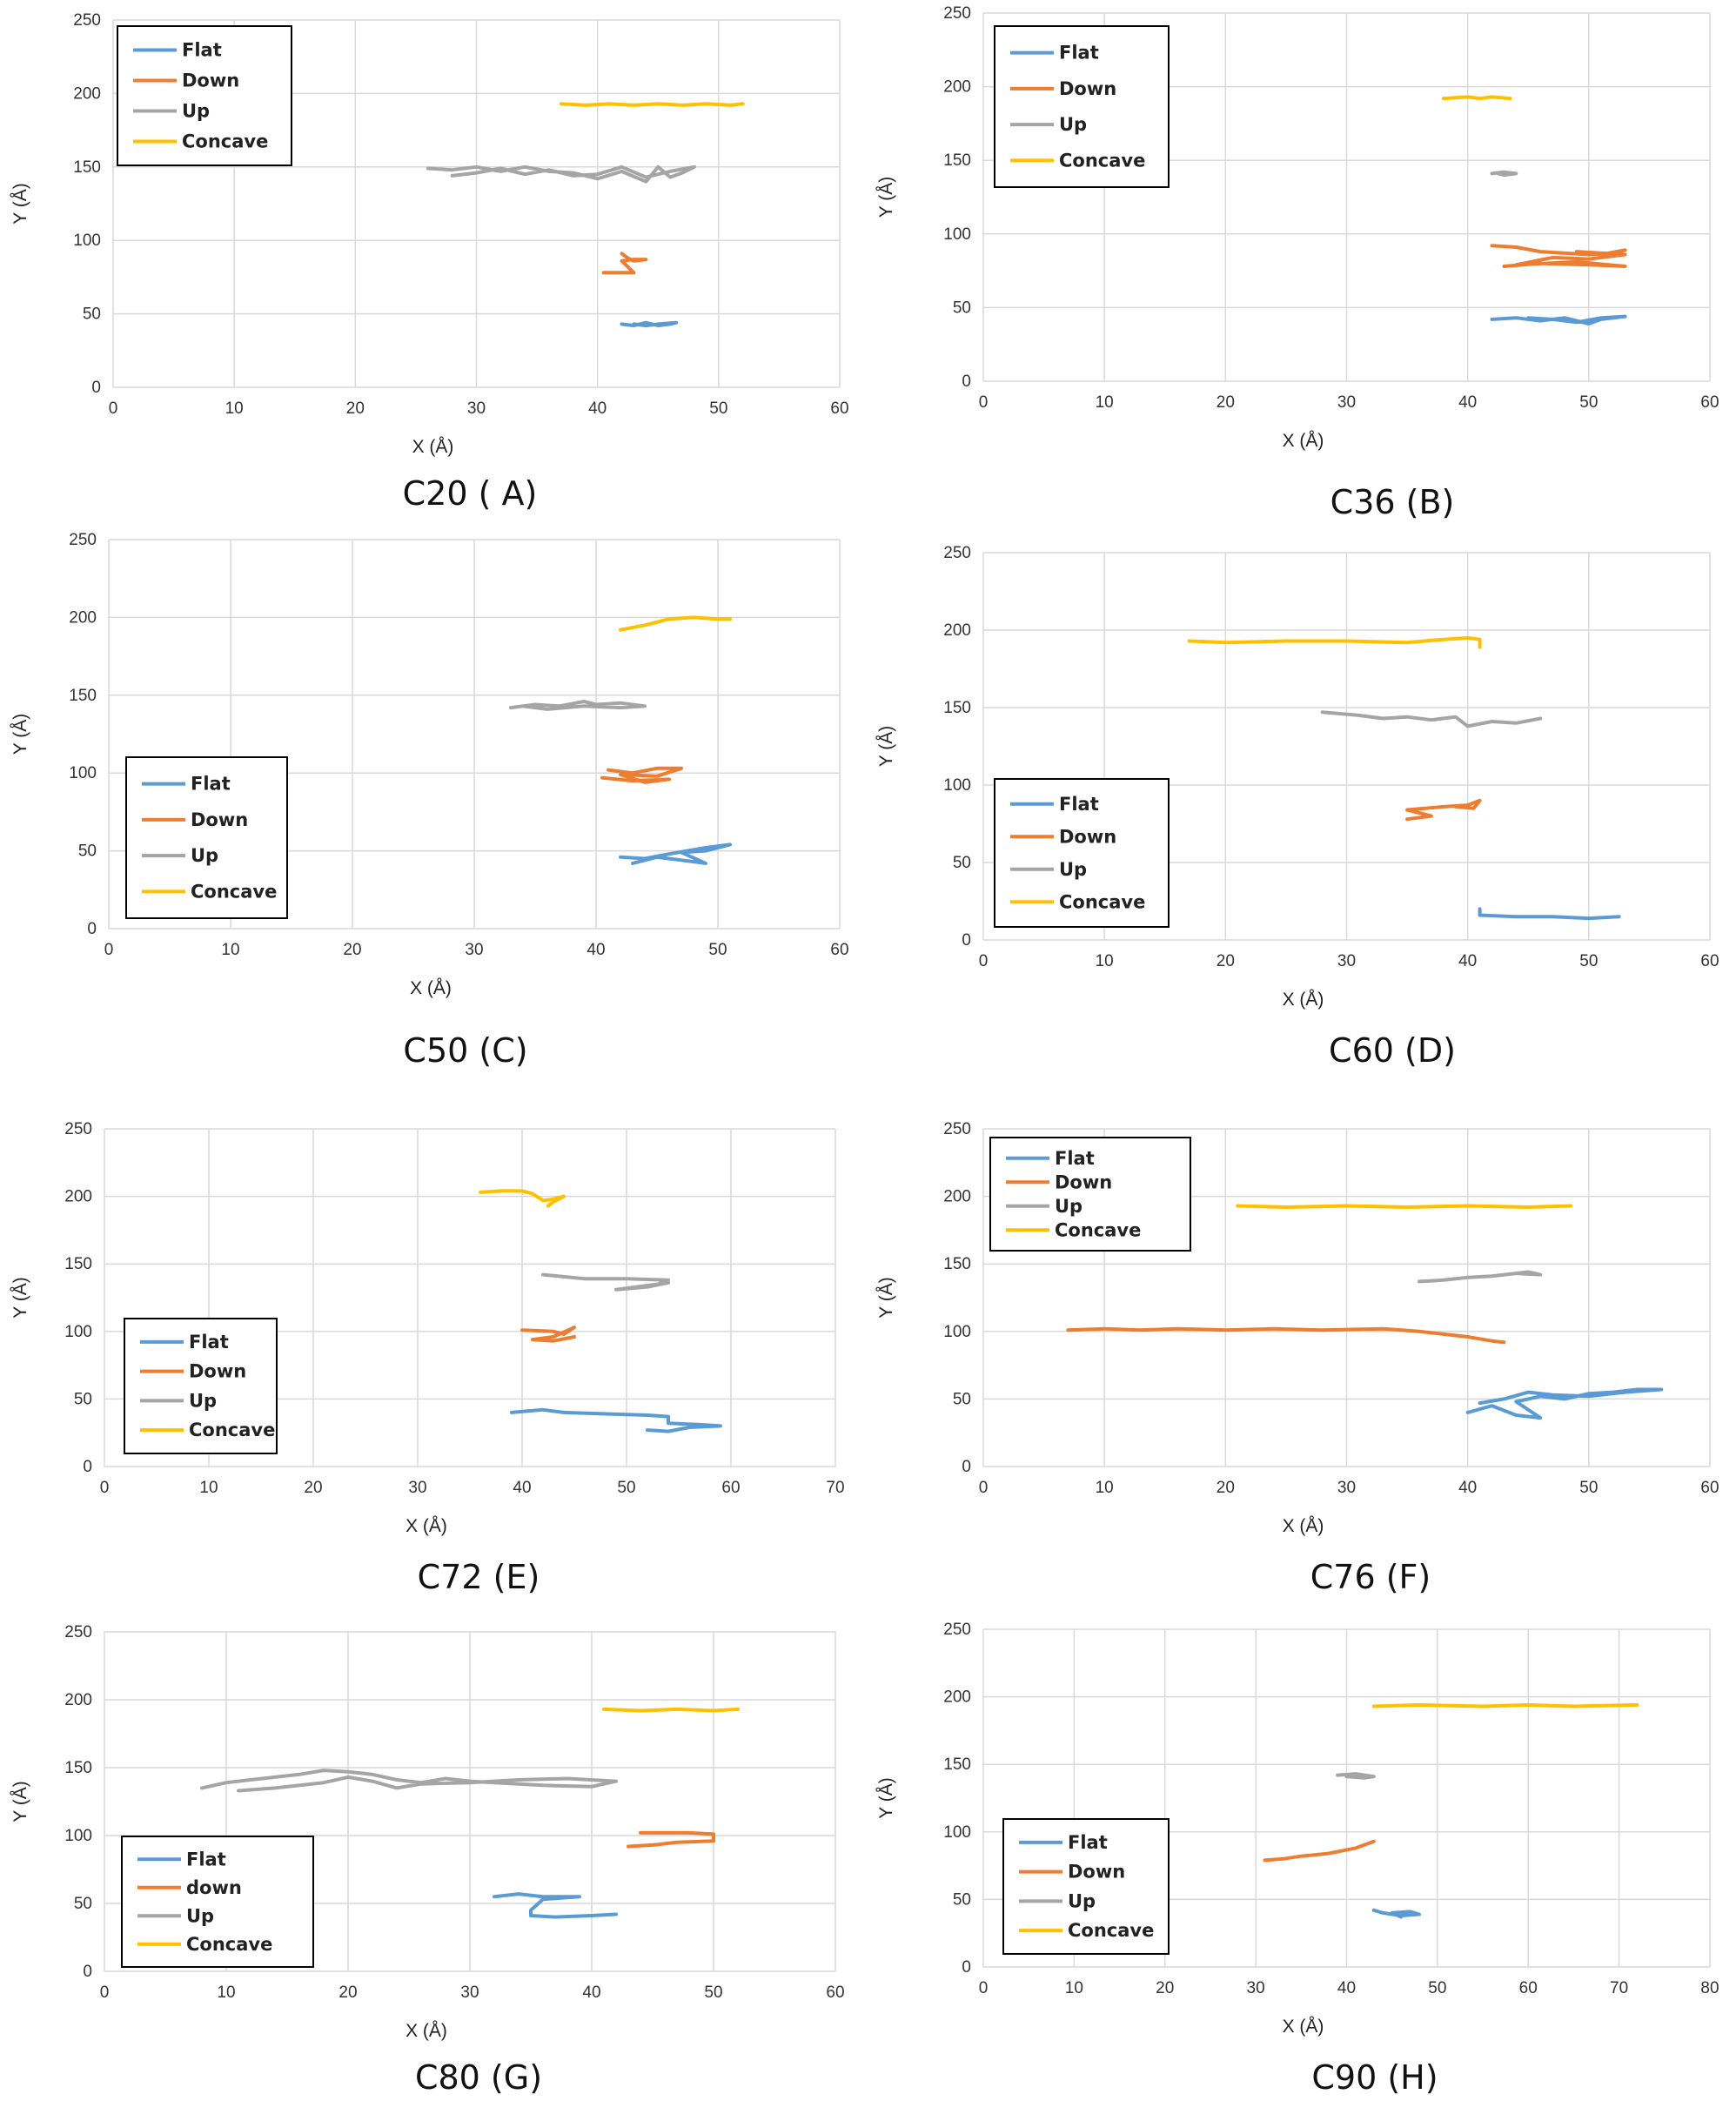 Image resolution: width=1736 pixels, height=2101 pixels. Describe the element at coordinates (479, 1577) in the screenshot. I see `panel-caption: C72 (E)` at that location.